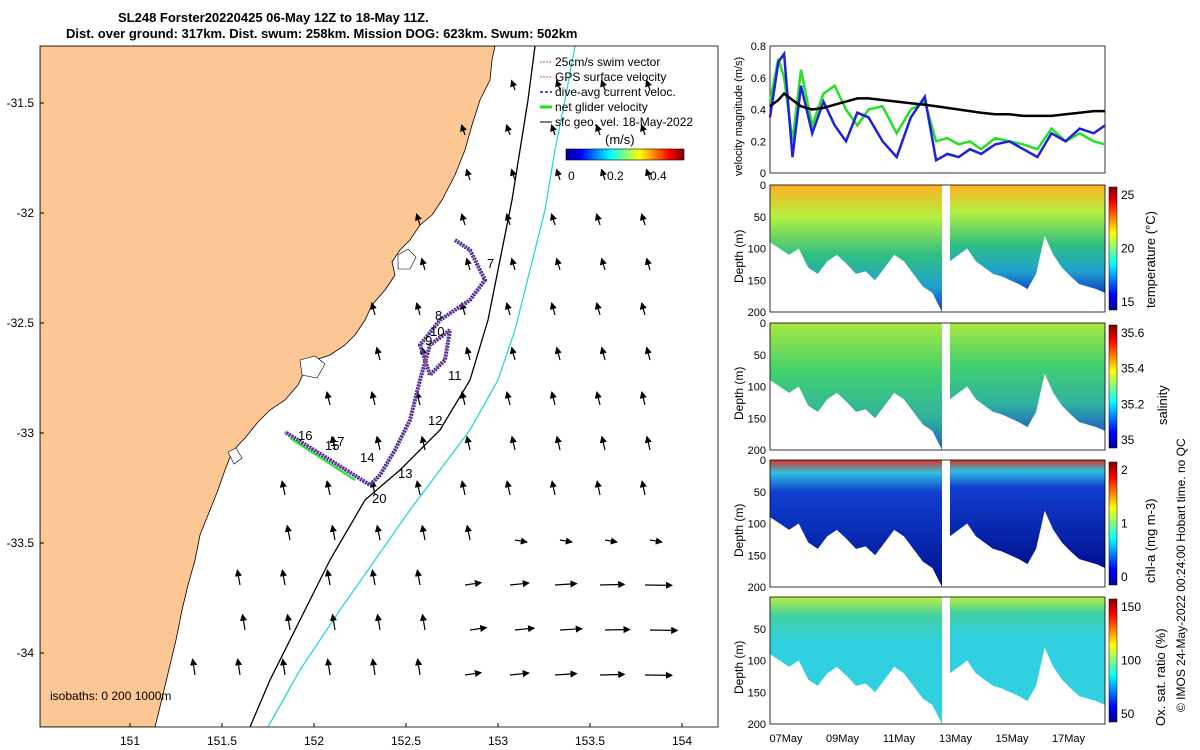 The image size is (1200, 750). What do you see at coordinates (758, 142) in the screenshot?
I see `velocity-ytick: 0.2` at bounding box center [758, 142].